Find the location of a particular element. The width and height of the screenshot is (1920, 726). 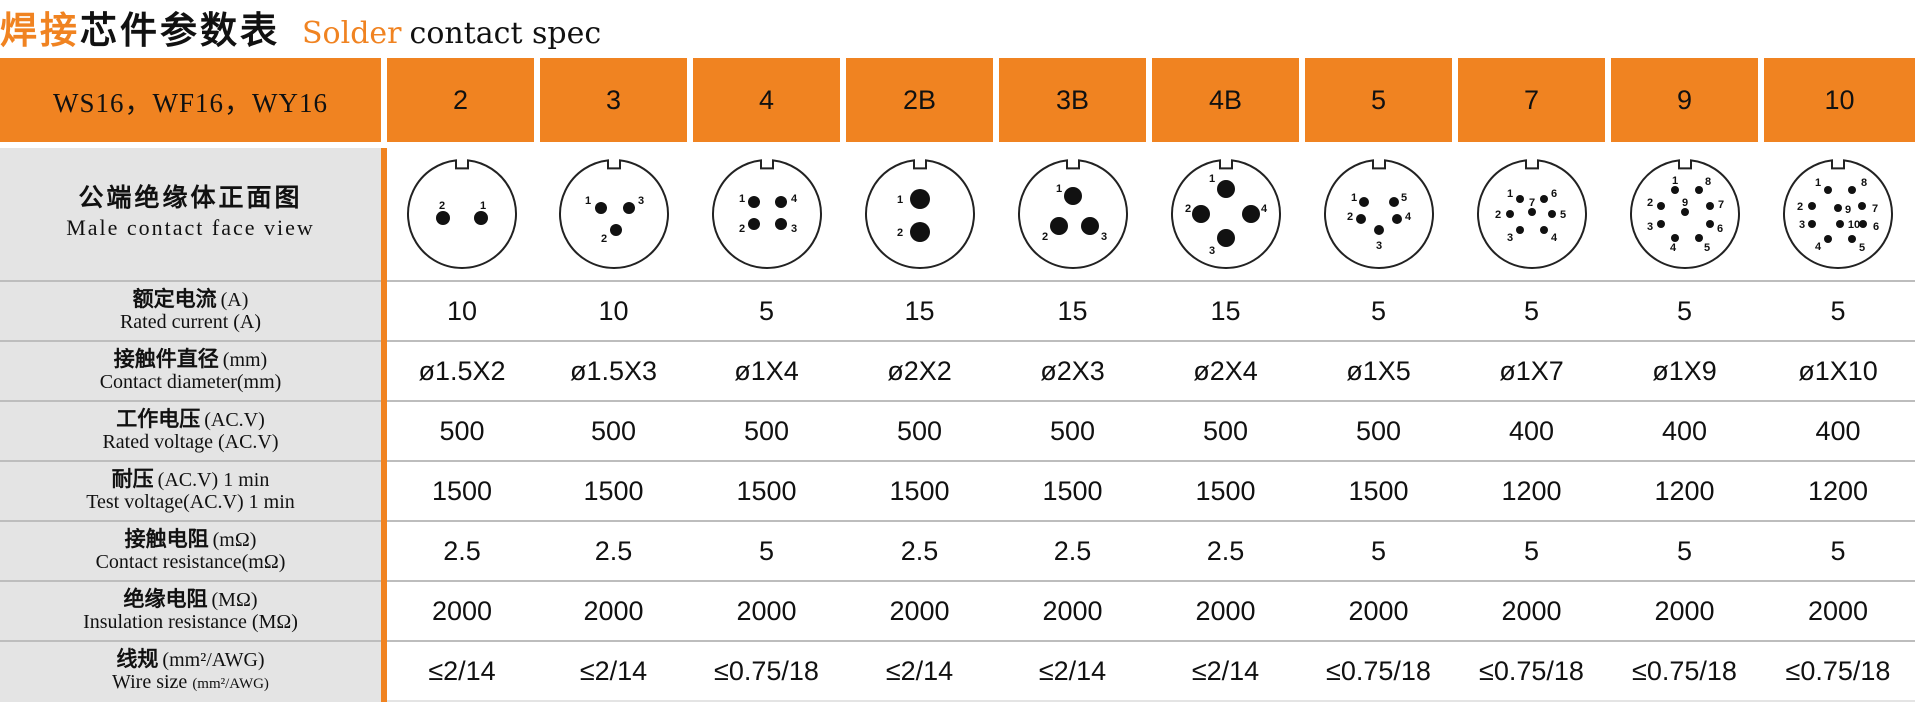

row-label-cn: 耐压 is located at coordinates (132, 479).